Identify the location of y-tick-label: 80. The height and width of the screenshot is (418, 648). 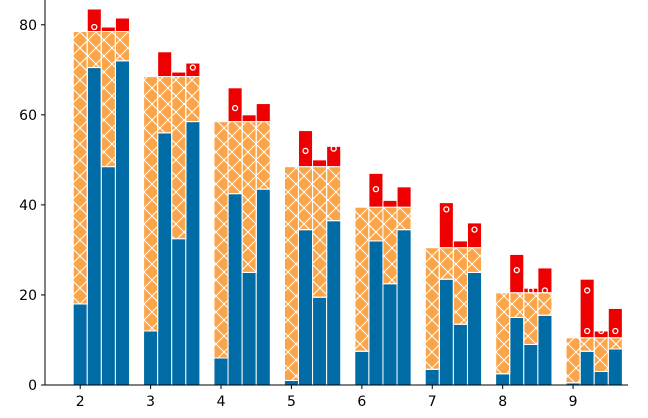
(28, 26).